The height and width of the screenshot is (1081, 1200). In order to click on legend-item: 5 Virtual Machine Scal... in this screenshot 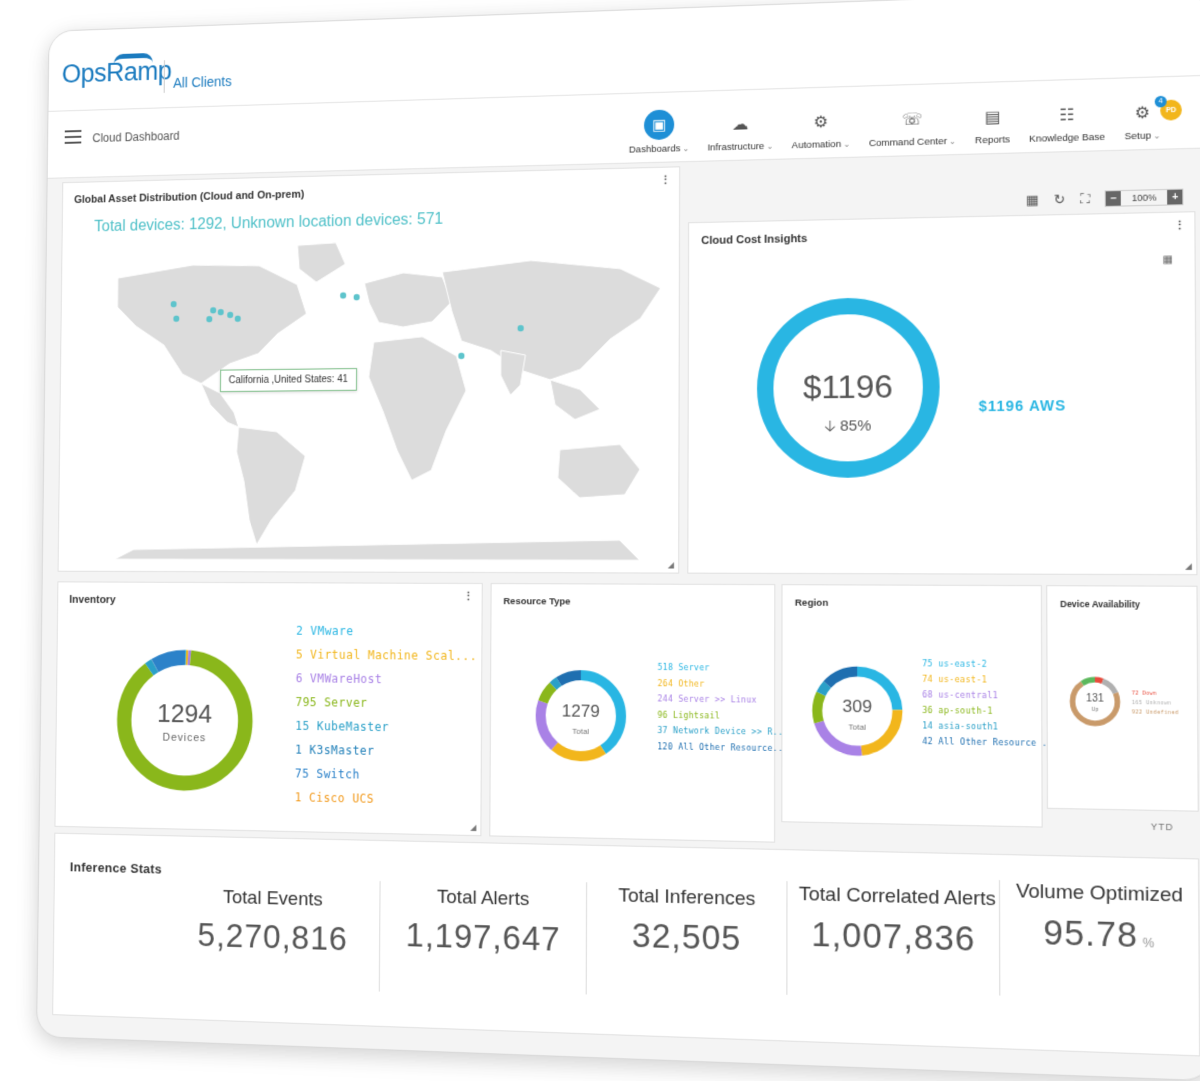, I will do `click(386, 655)`.